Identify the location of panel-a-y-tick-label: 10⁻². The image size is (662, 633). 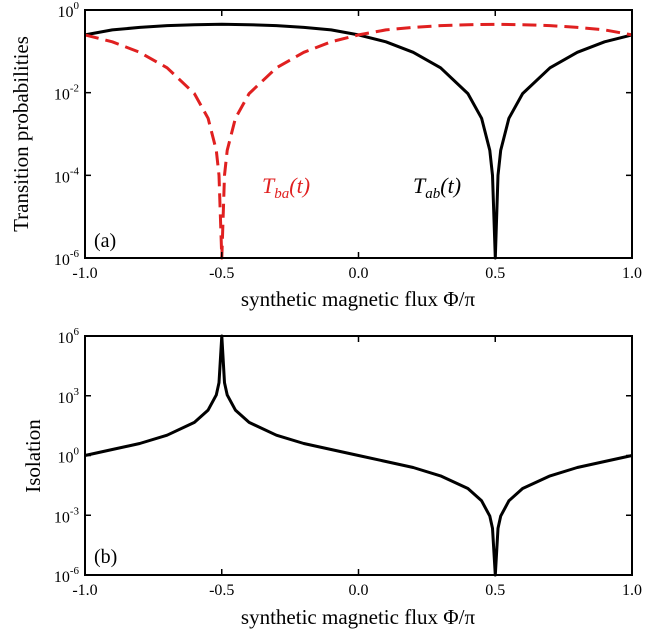
(66, 93).